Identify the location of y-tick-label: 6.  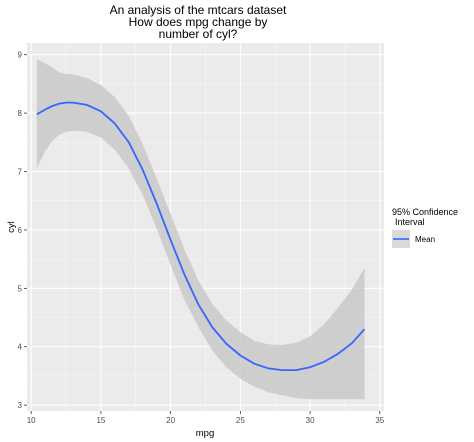
(20, 230).